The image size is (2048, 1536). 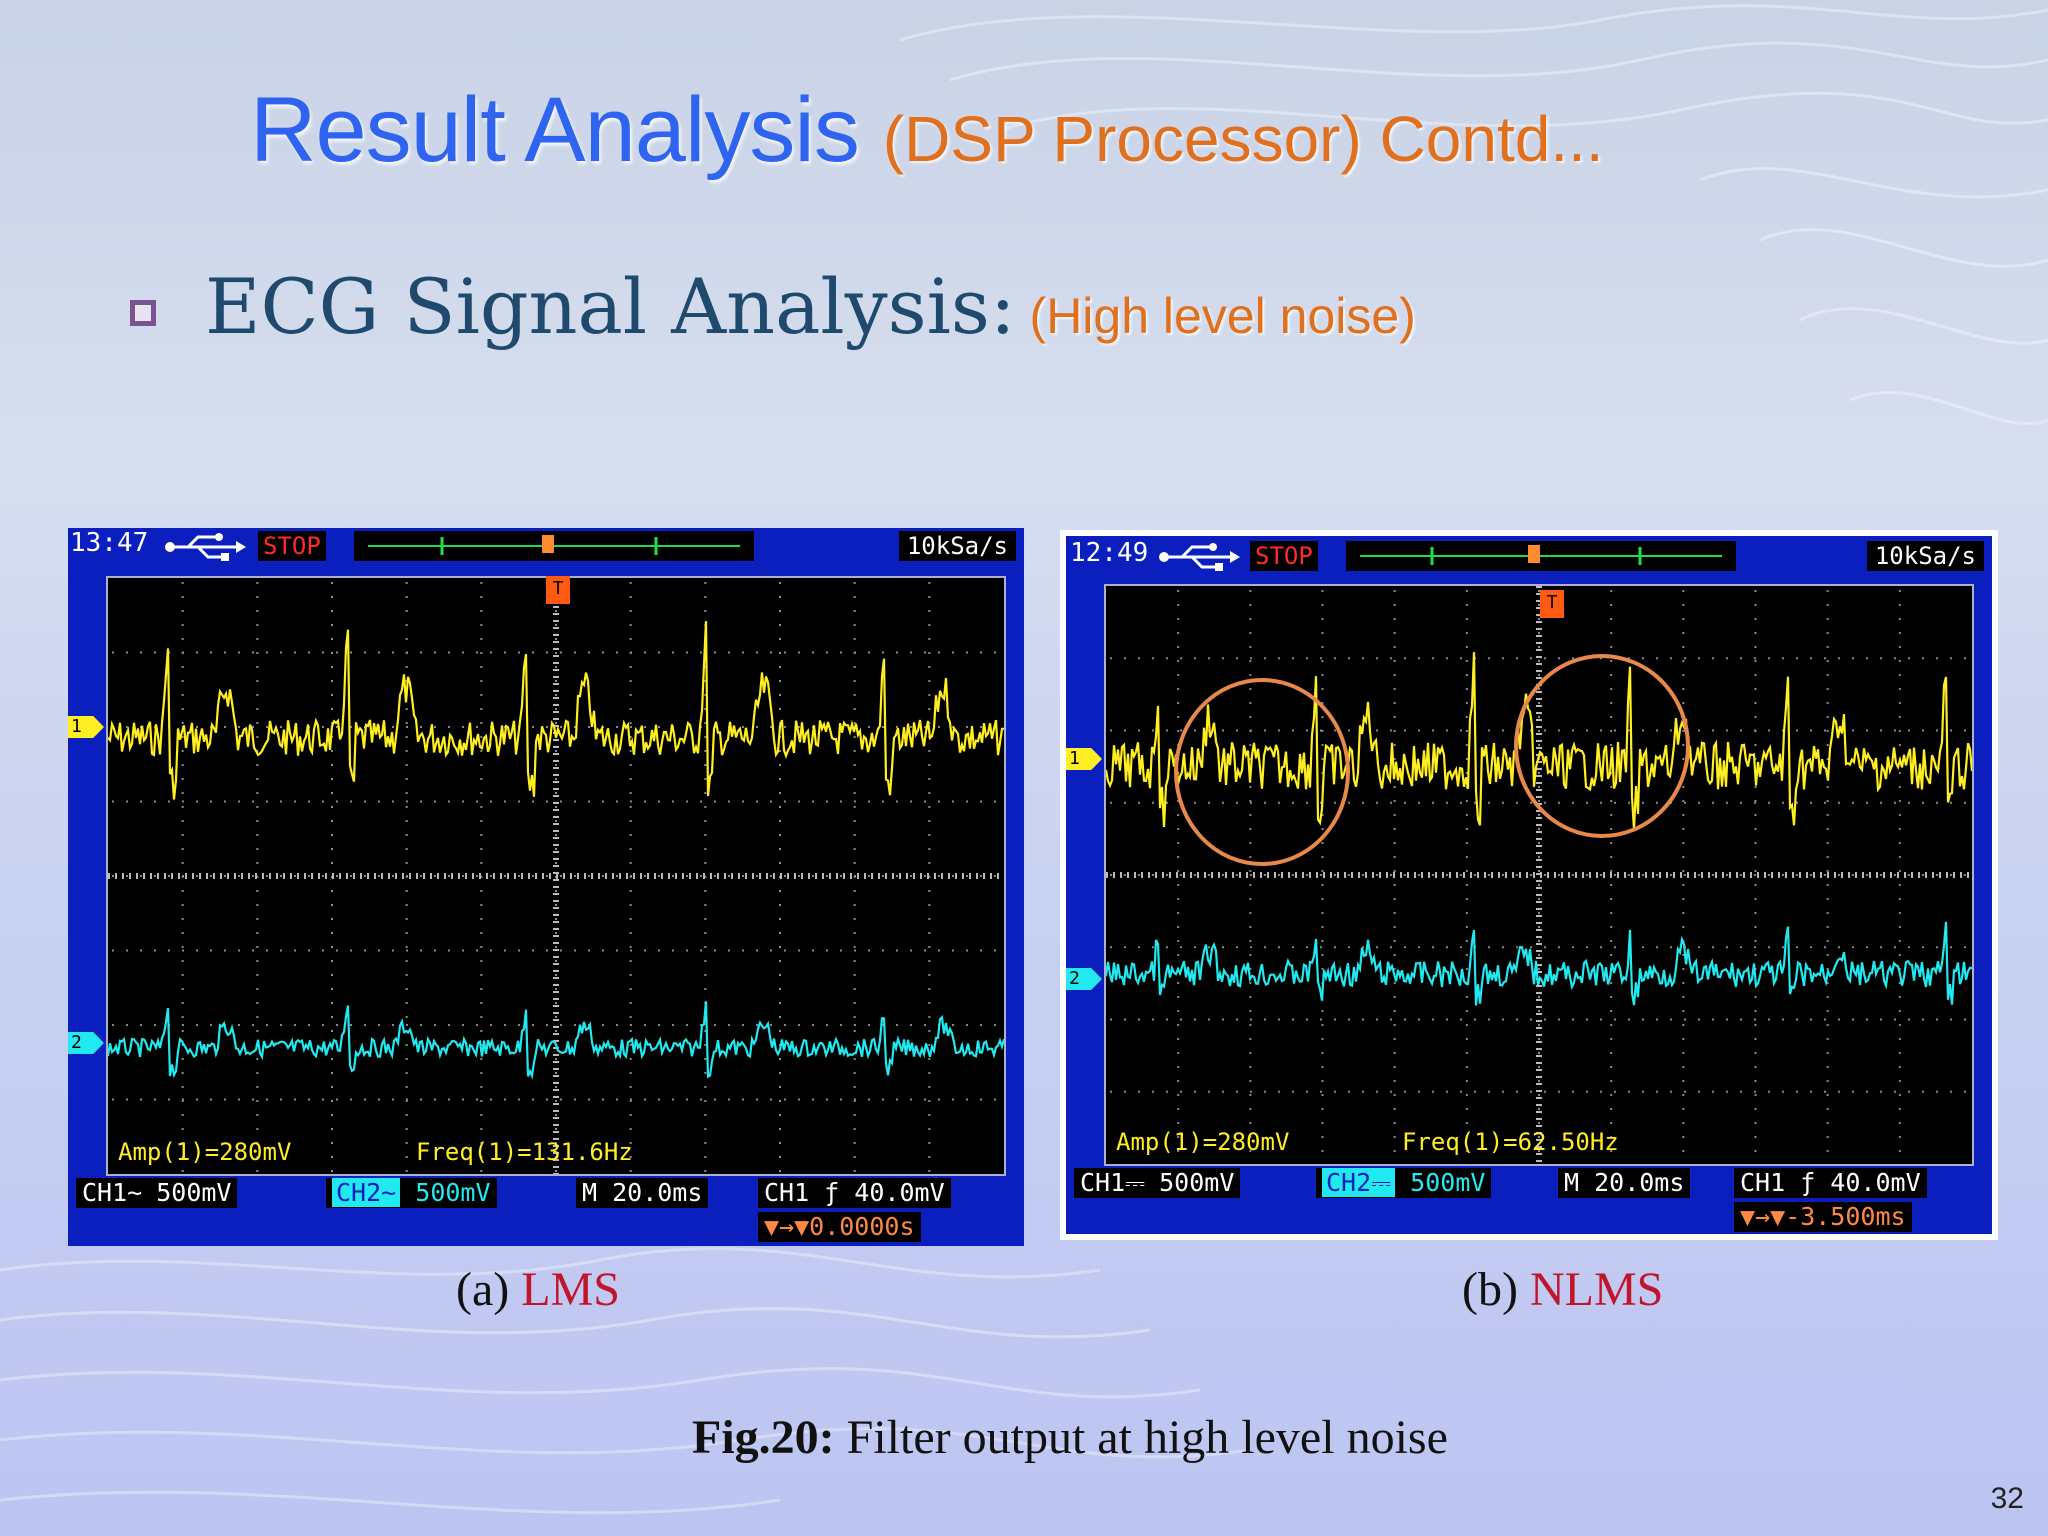 What do you see at coordinates (1510, 1142) in the screenshot?
I see `frequency-measurement: Freq(1)=62.50Hz` at bounding box center [1510, 1142].